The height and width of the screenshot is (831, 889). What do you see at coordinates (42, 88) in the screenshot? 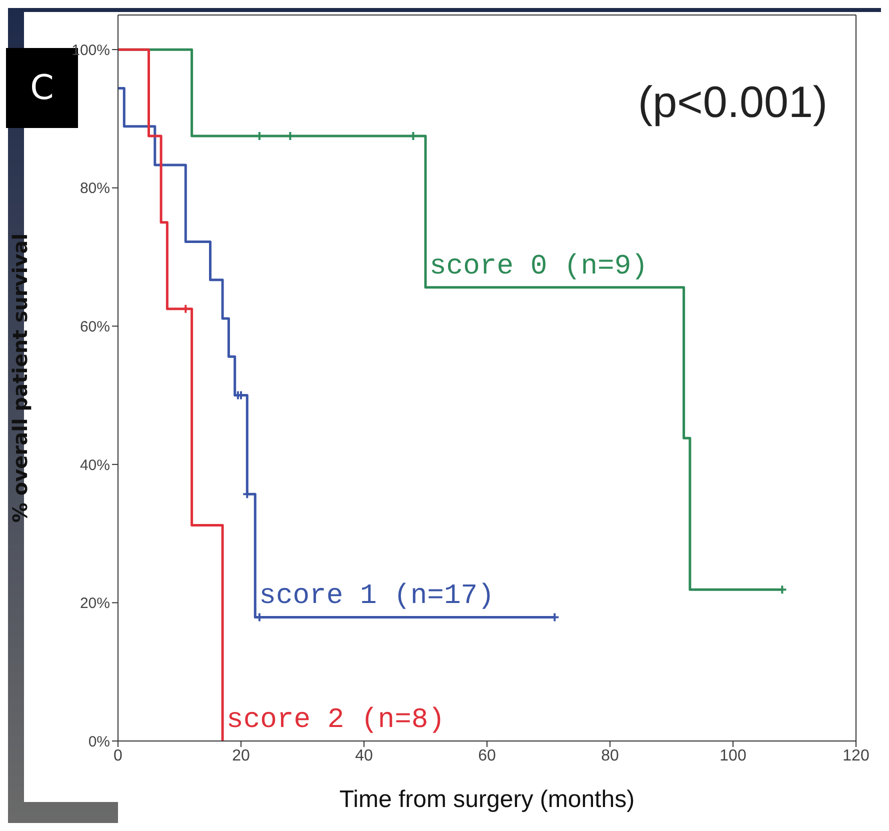
I see `text: C` at bounding box center [42, 88].